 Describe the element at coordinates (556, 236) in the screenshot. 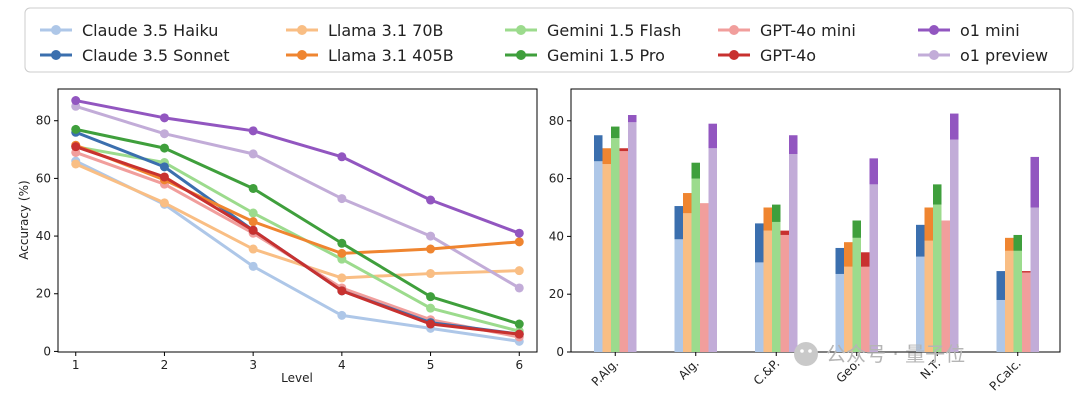

I see `y-tick-label: 40` at that location.